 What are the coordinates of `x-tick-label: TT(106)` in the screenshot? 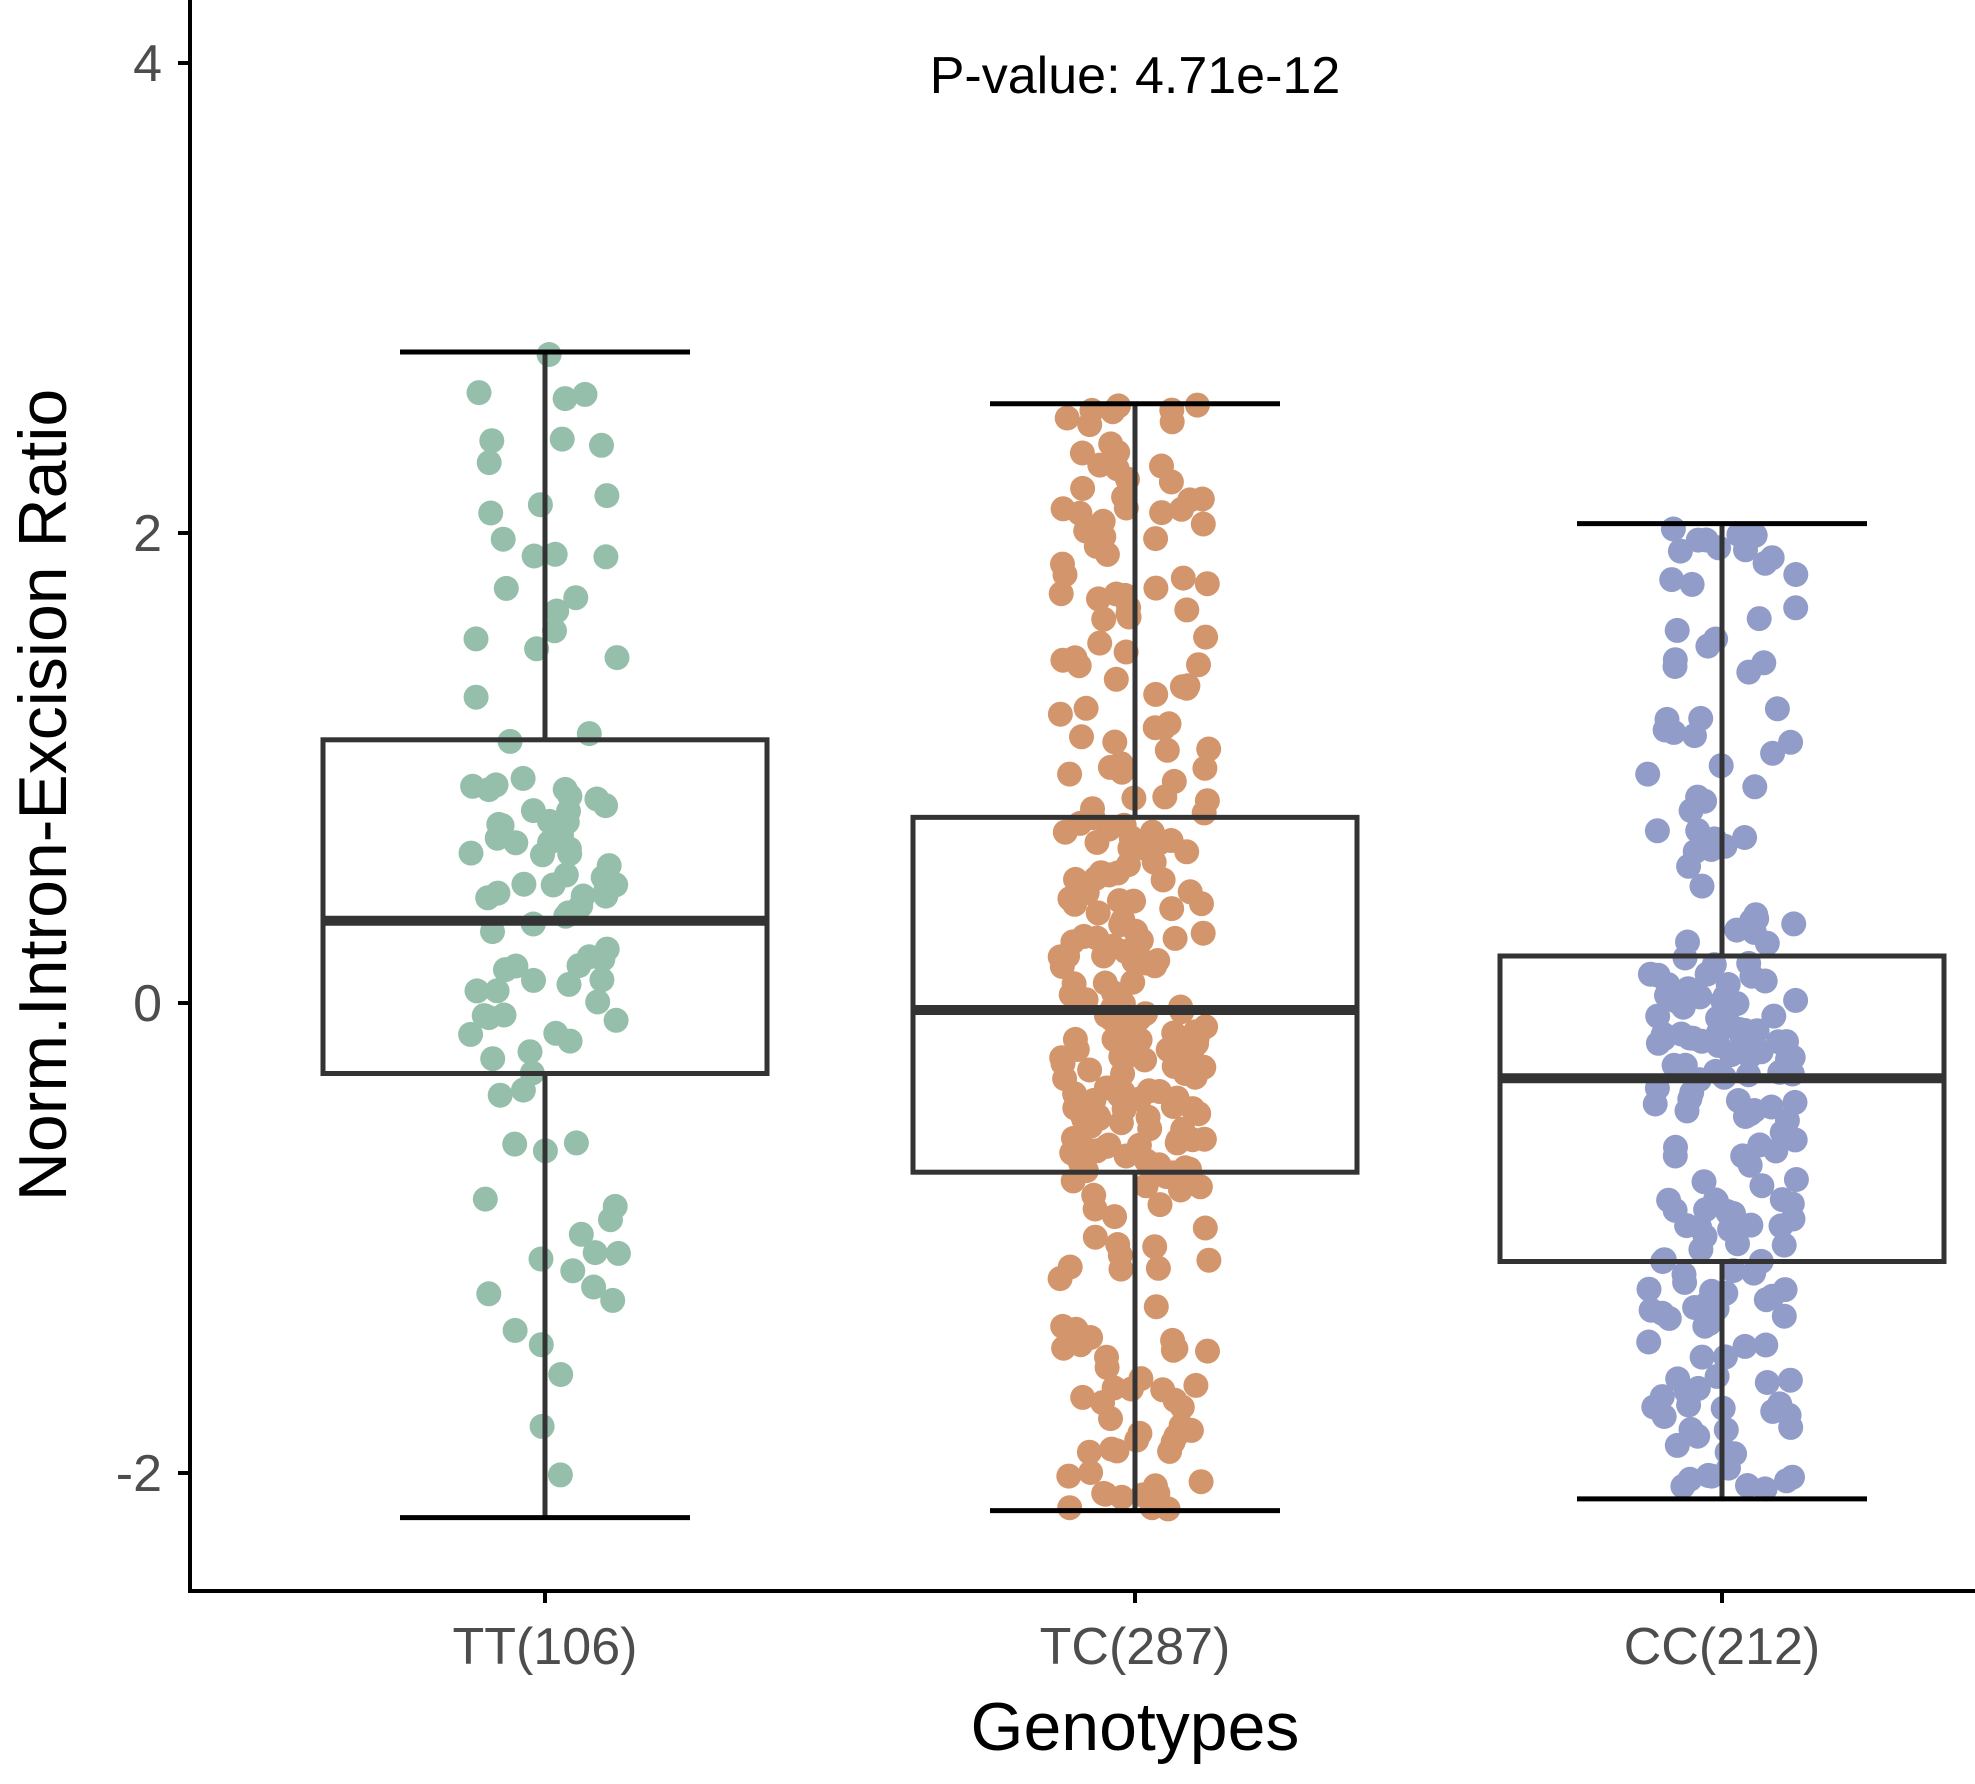 It's located at (545, 1647).